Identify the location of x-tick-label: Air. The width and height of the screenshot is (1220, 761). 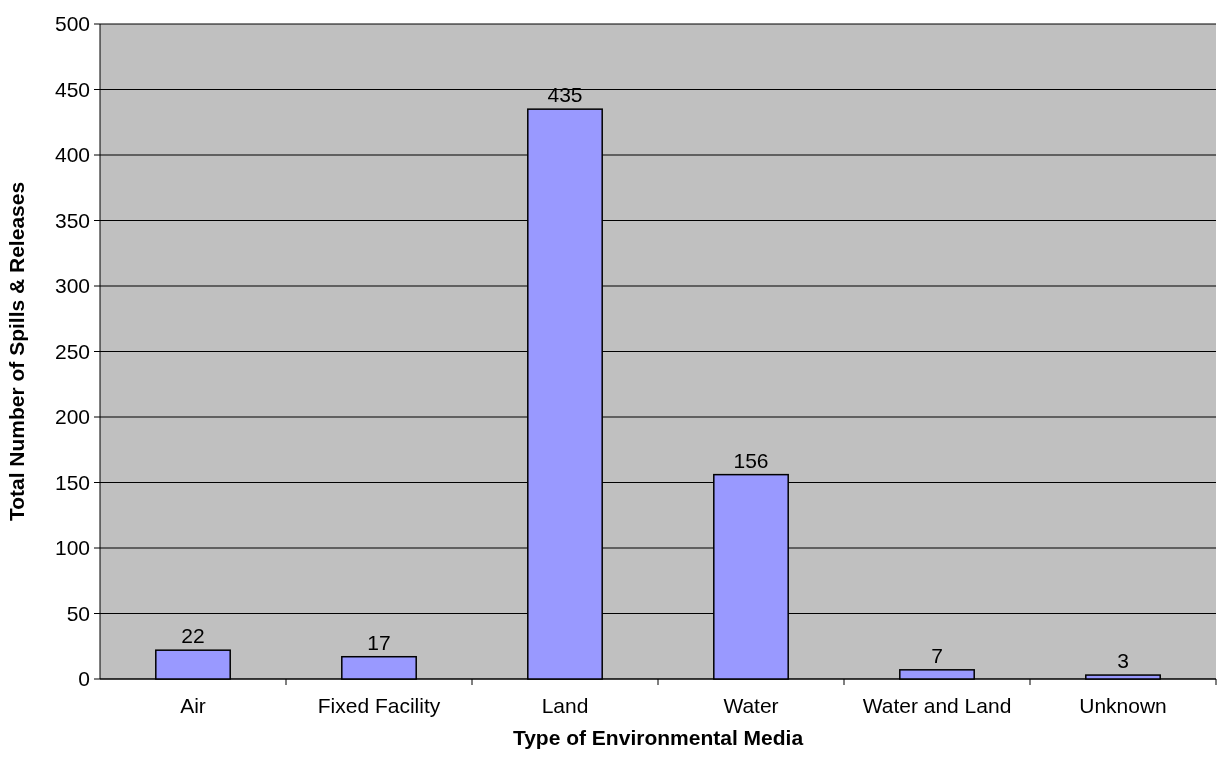
(193, 705).